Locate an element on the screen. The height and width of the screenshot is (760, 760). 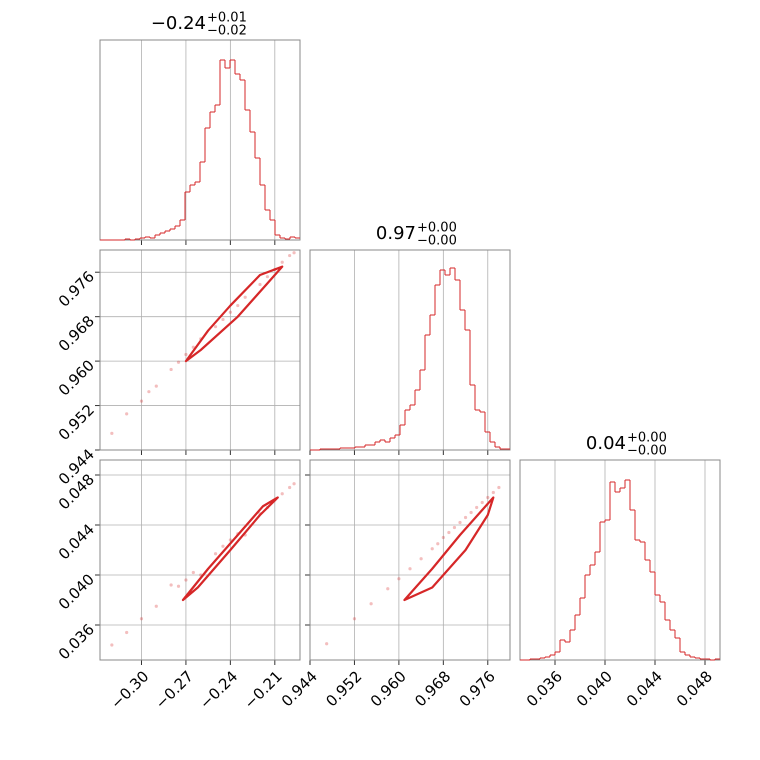
y-tick-label: 0.976 is located at coordinates (76, 289).